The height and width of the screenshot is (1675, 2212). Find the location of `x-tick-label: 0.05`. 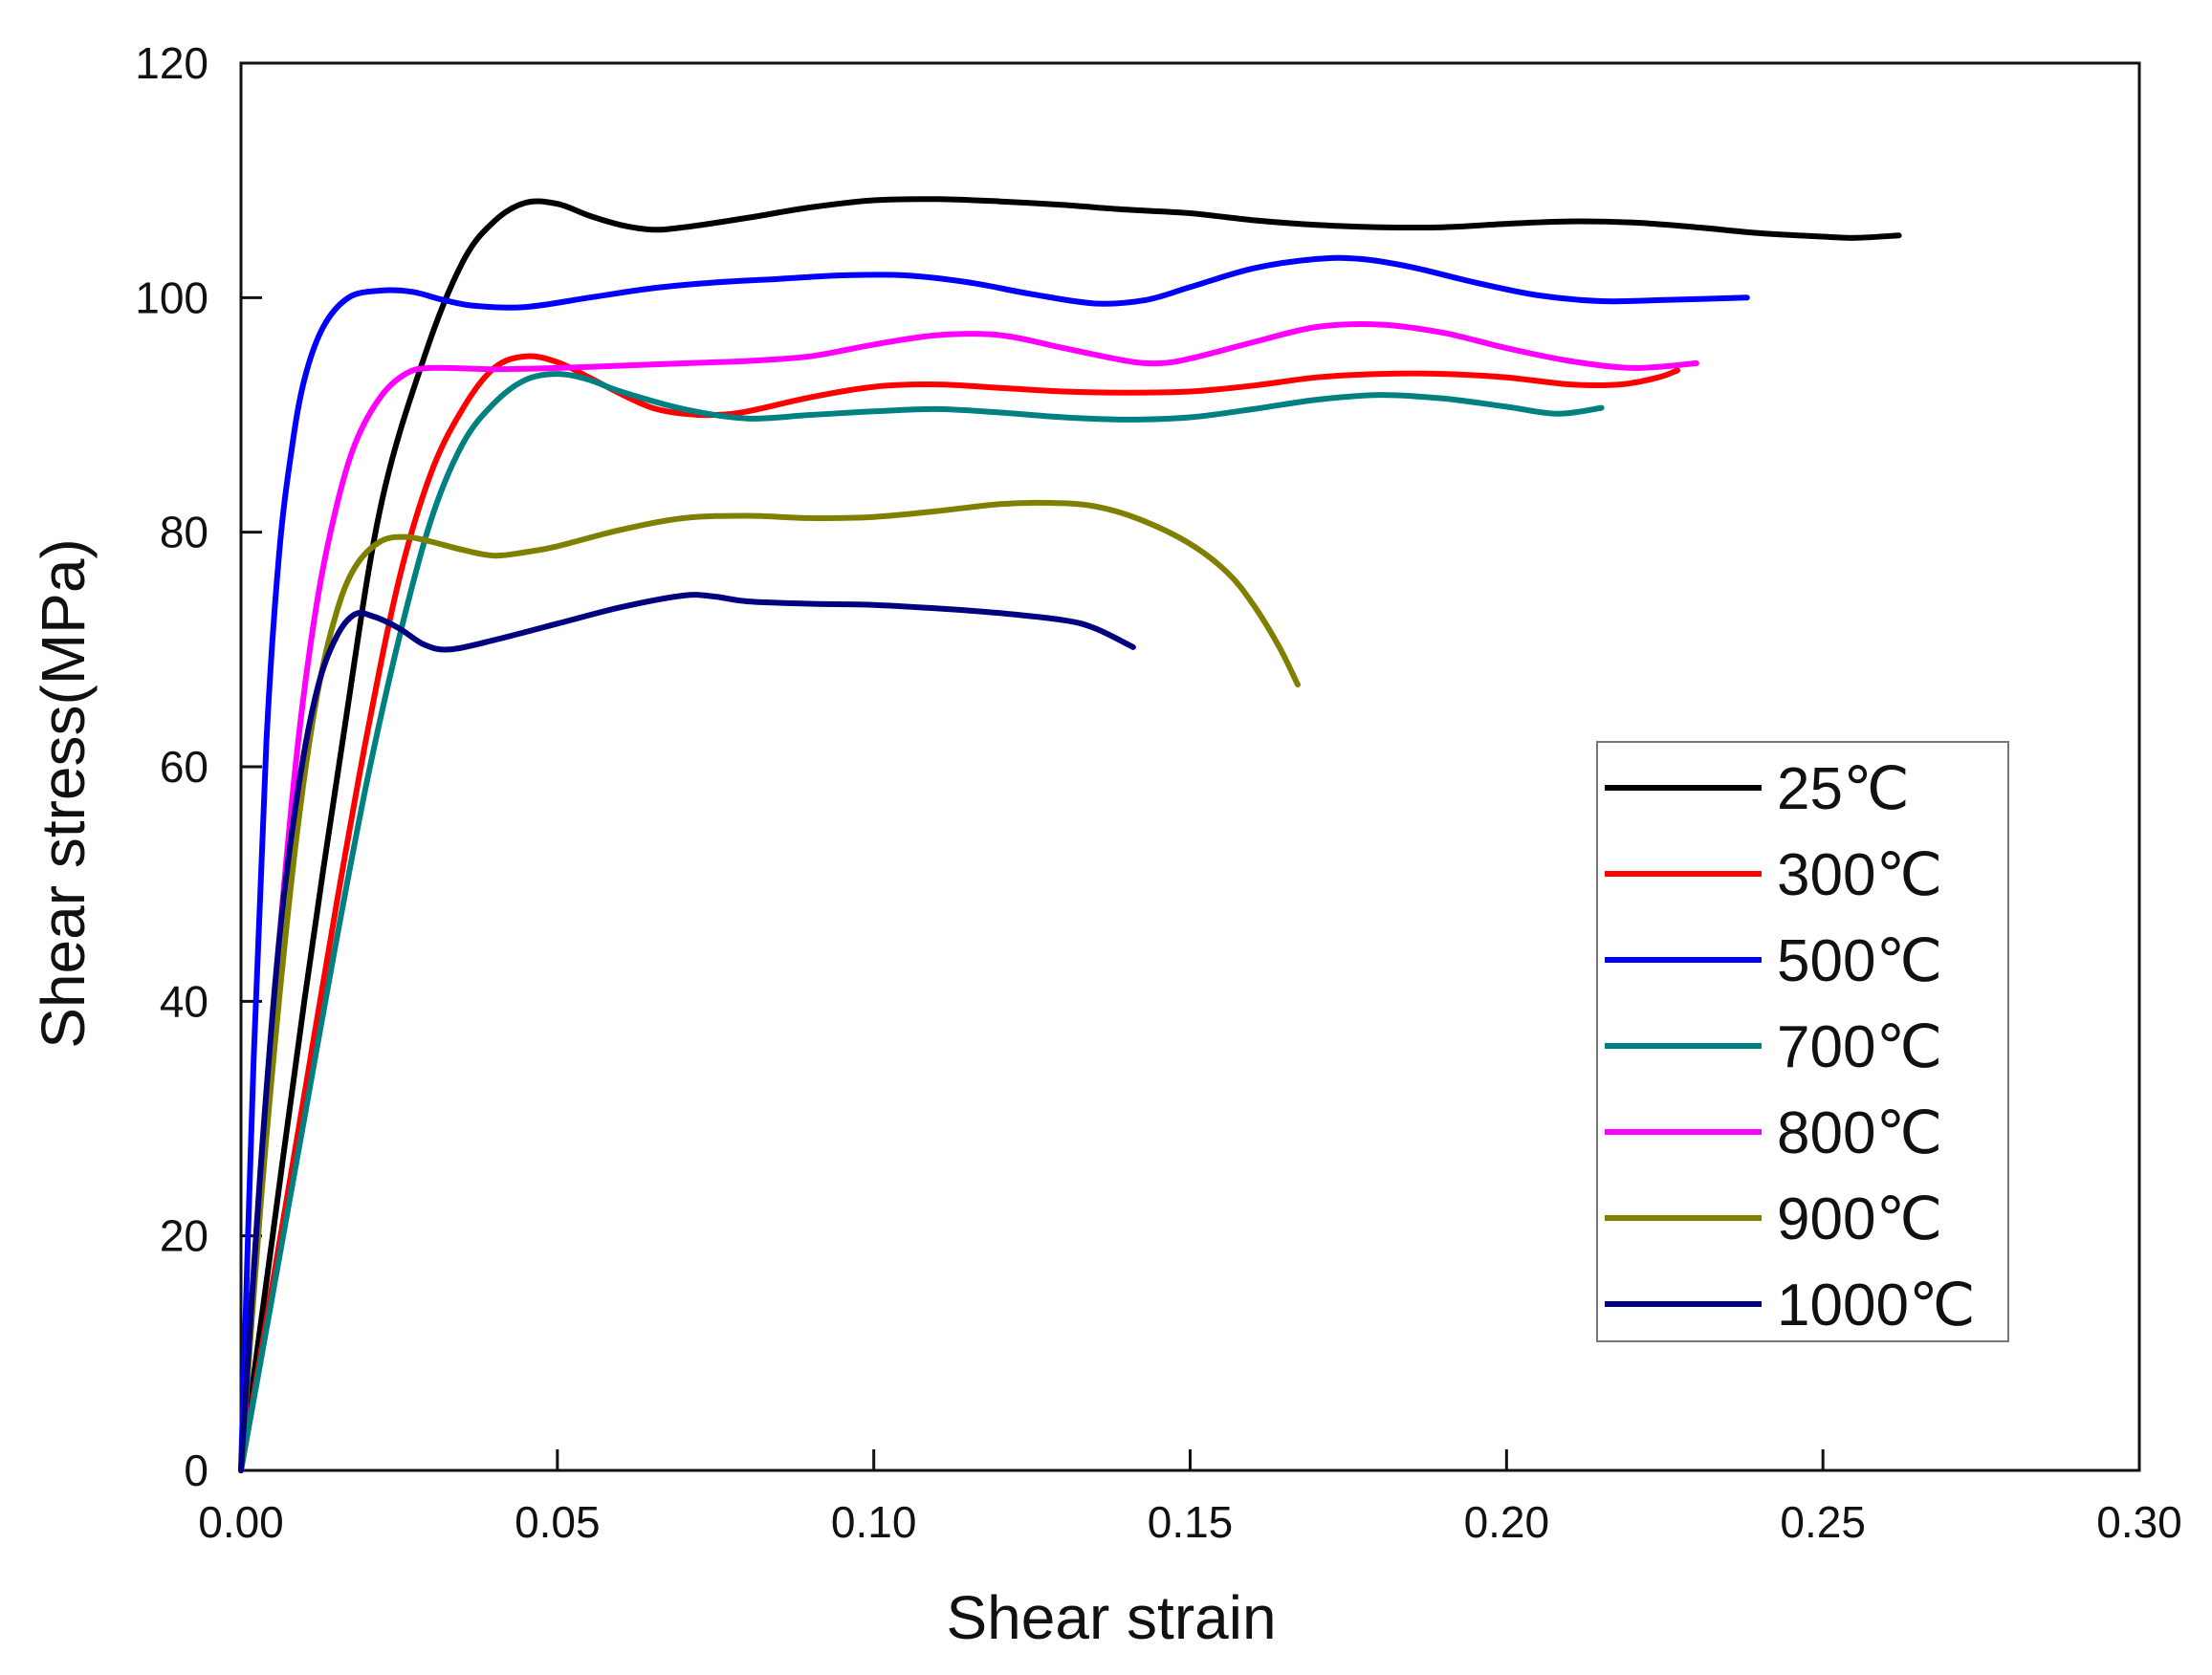

x-tick-label: 0.05 is located at coordinates (558, 1522).